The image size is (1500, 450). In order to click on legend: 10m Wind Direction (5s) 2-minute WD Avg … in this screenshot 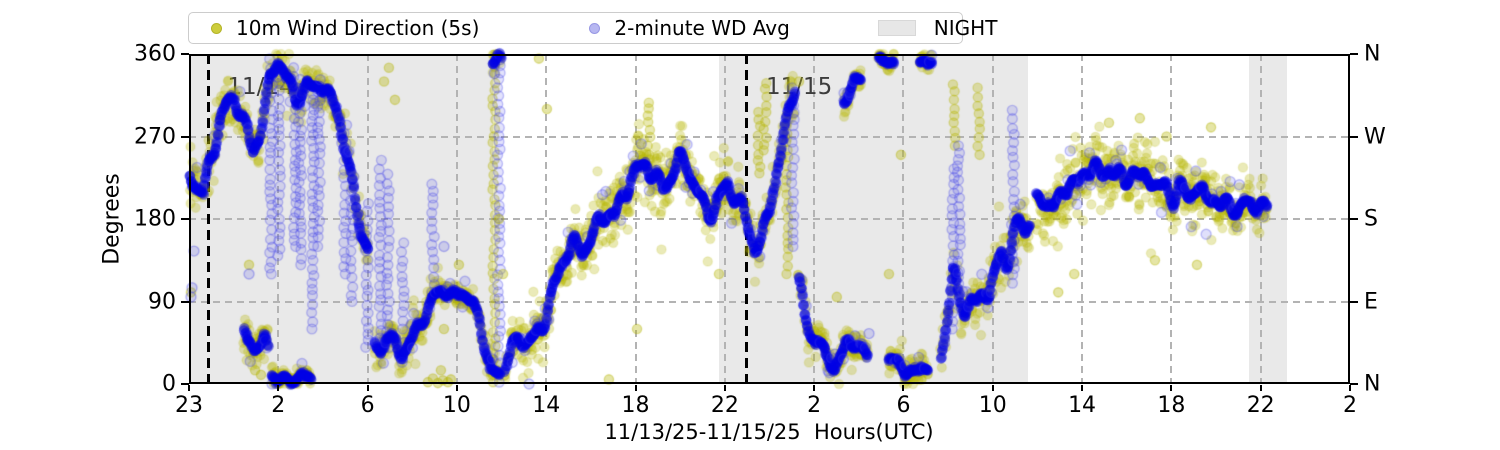, I will do `click(592, 28)`.